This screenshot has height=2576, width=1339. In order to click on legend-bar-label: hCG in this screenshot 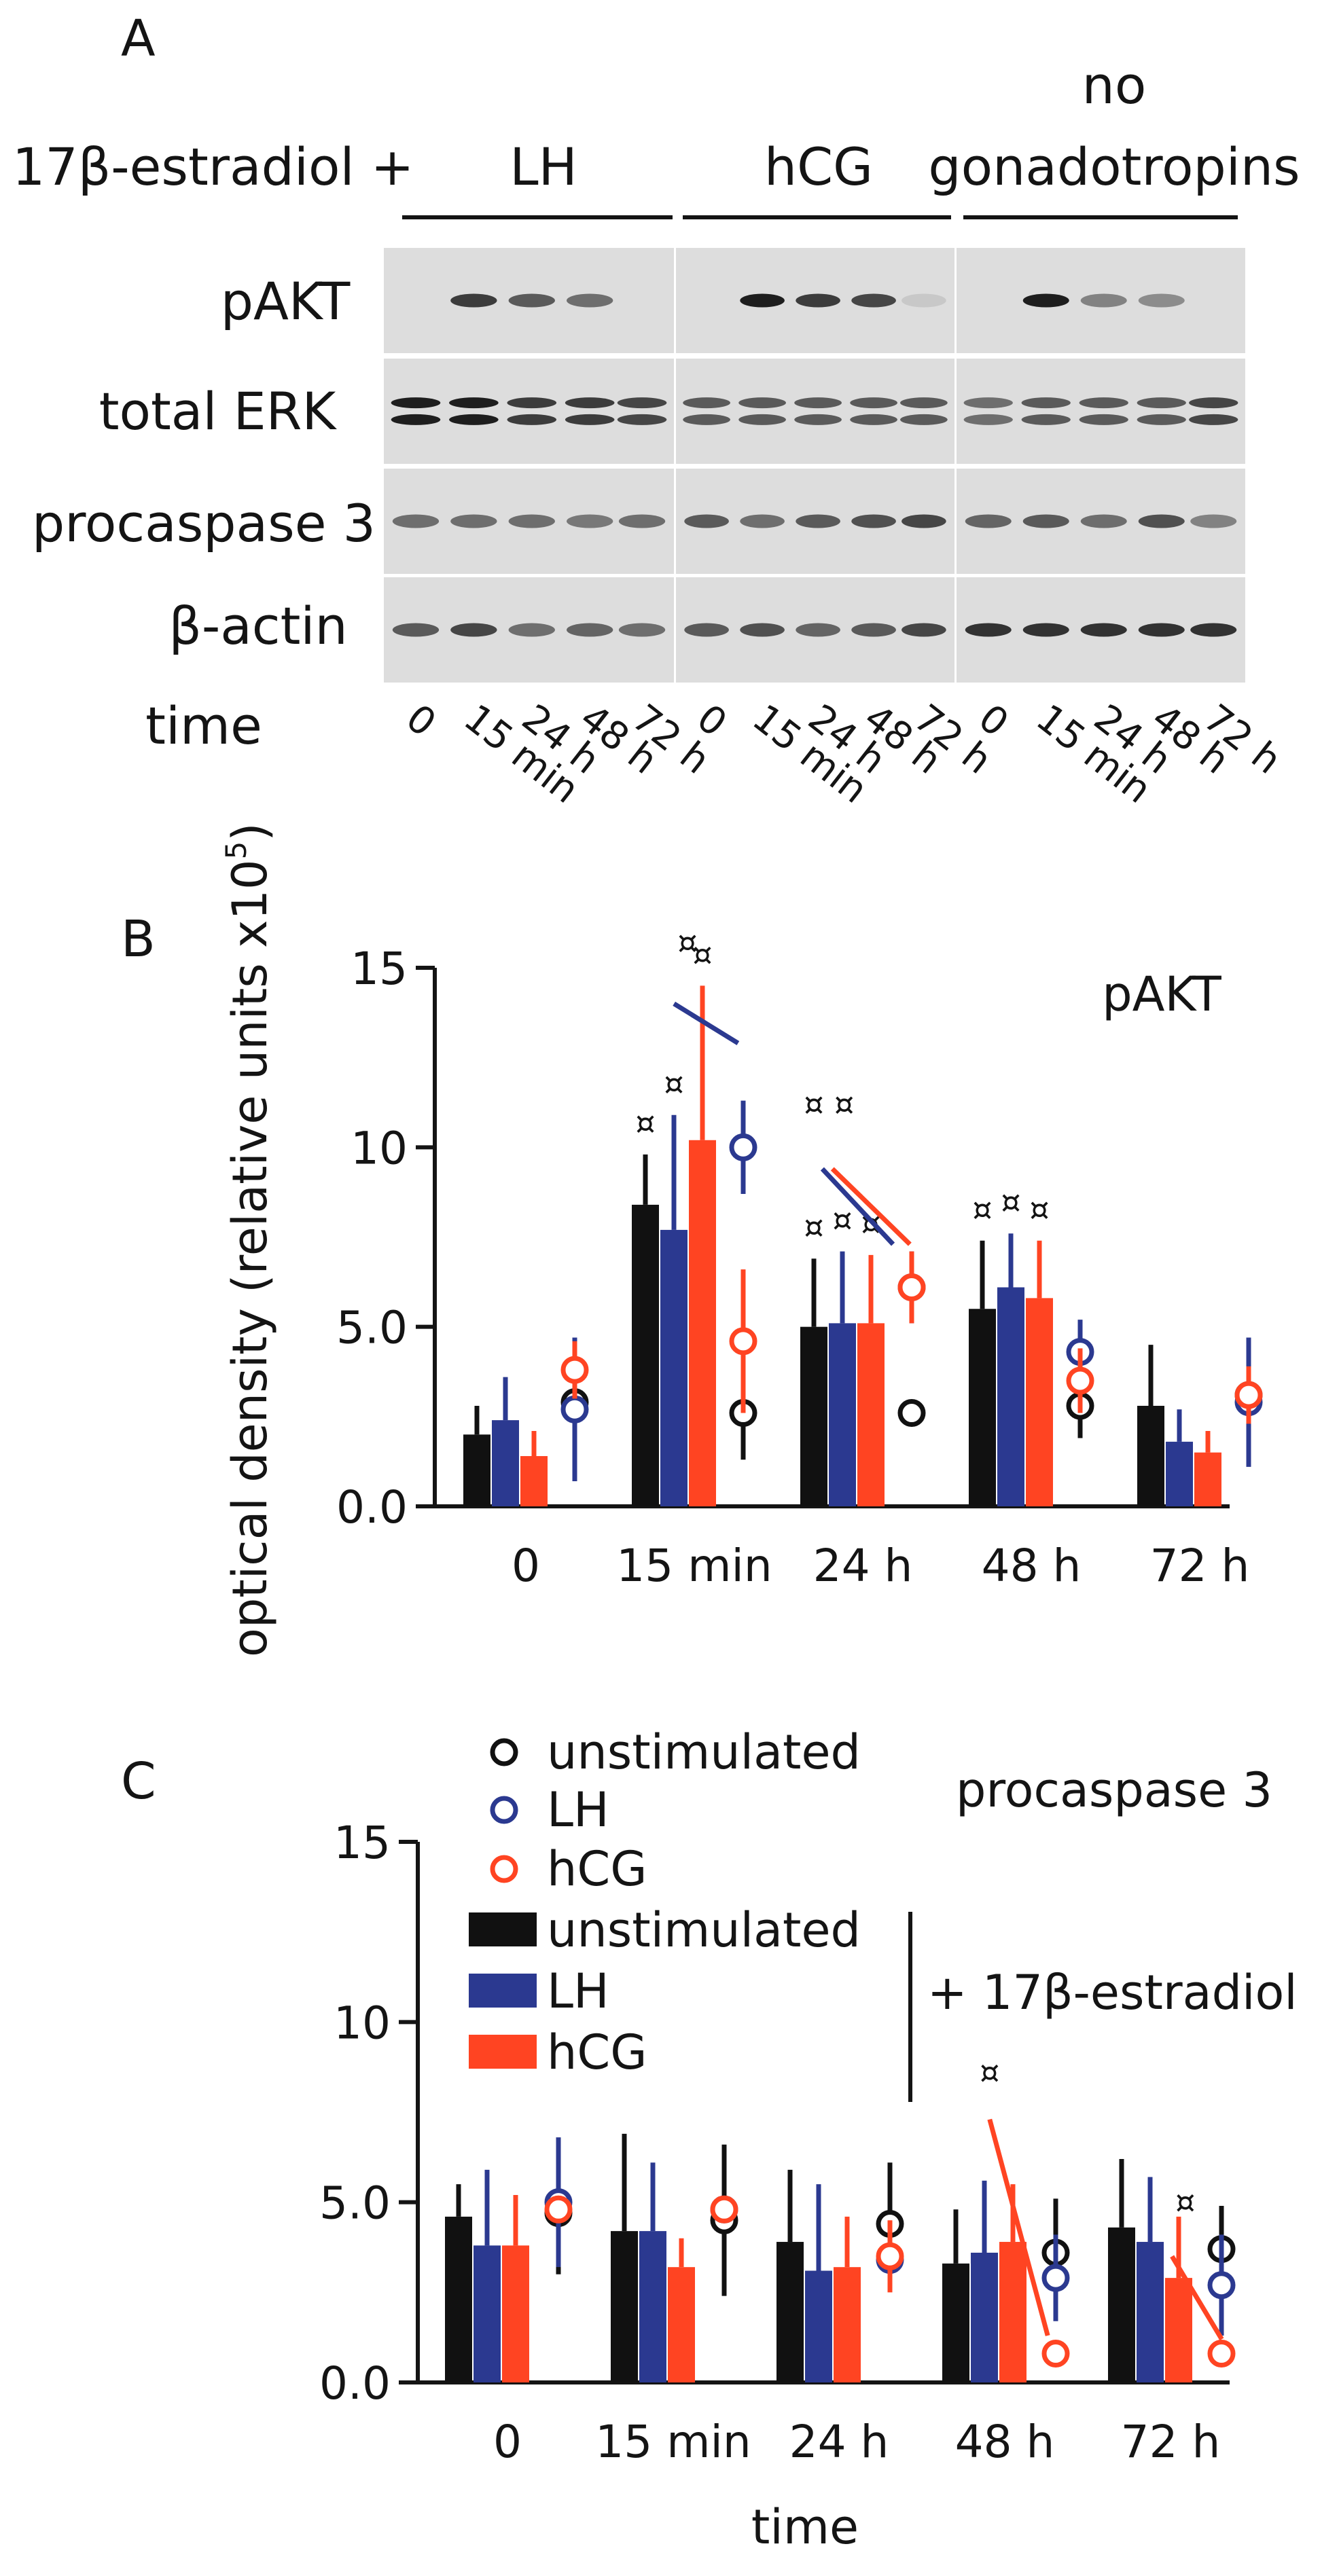, I will do `click(597, 2052)`.